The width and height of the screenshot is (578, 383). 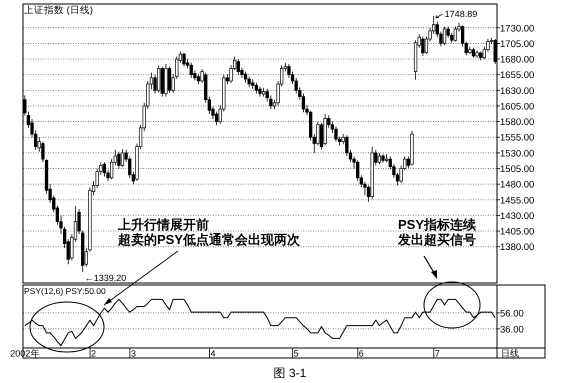 I want to click on y-tick-label: 1630.00, so click(x=517, y=91).